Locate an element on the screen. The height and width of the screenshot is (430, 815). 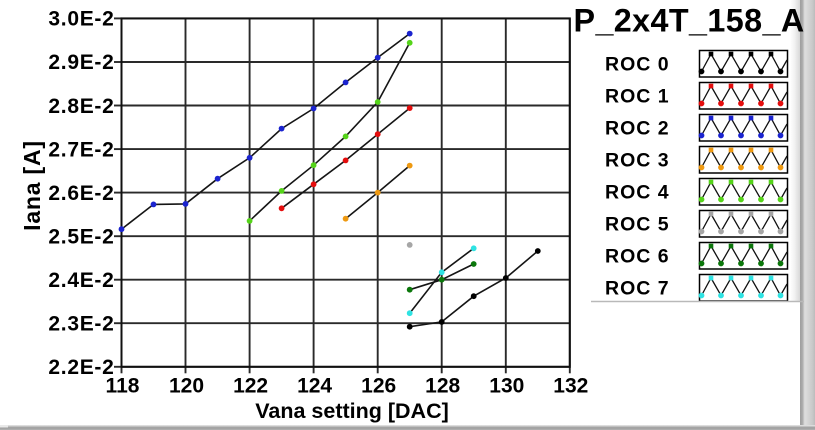
svg-text: ROC 6 is located at coordinates (637, 256).